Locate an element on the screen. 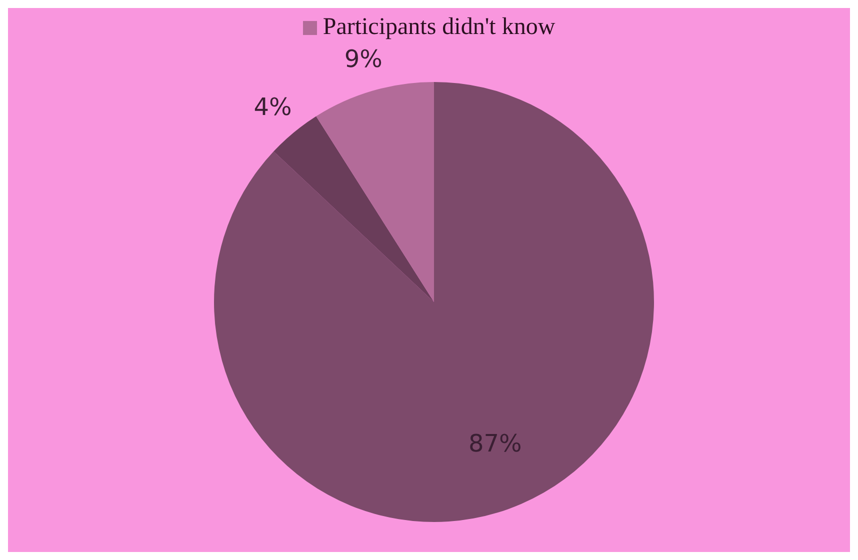 The image size is (858, 560). legend-label: Participants didn't know is located at coordinates (439, 27).